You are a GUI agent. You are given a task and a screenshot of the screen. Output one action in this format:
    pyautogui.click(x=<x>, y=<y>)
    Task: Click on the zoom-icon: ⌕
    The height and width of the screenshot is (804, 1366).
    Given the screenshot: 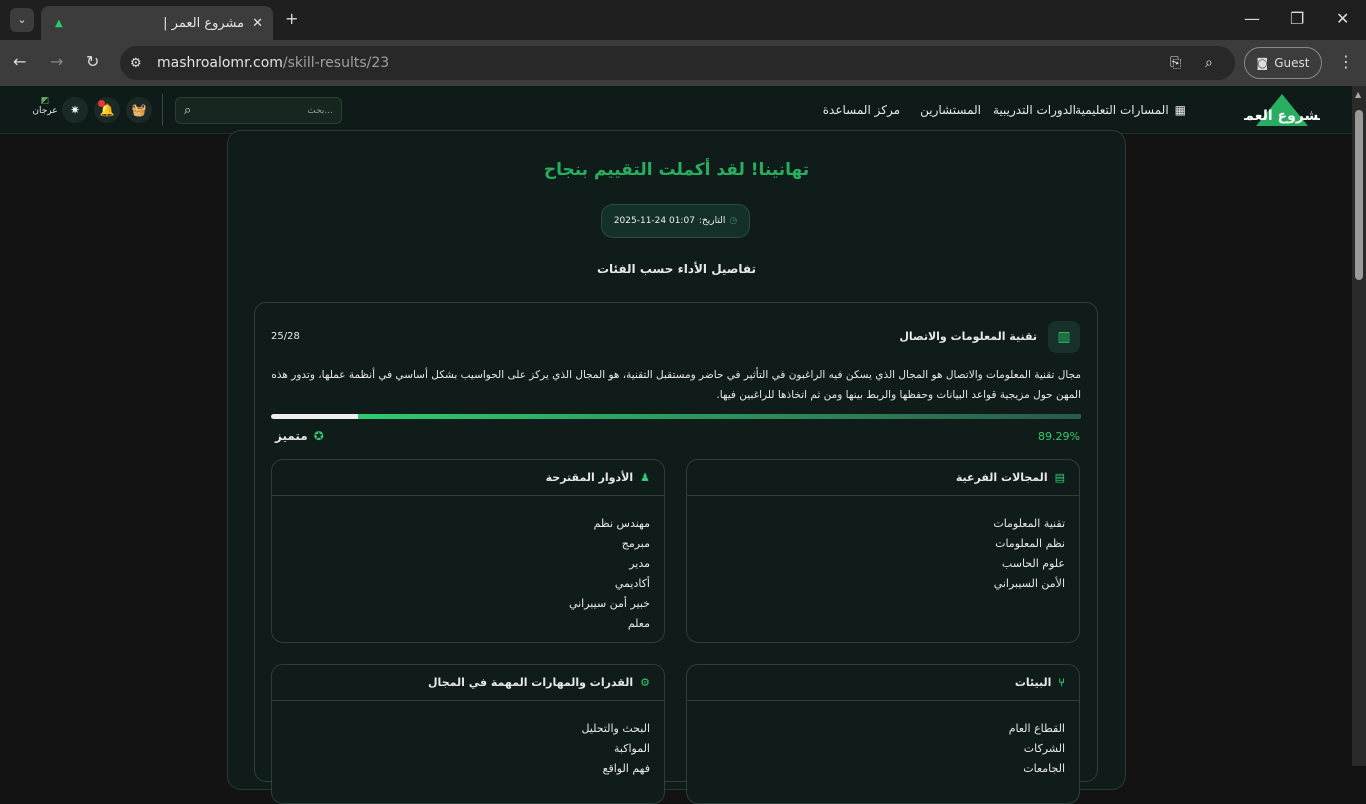 What is the action you would take?
    pyautogui.click(x=1209, y=63)
    